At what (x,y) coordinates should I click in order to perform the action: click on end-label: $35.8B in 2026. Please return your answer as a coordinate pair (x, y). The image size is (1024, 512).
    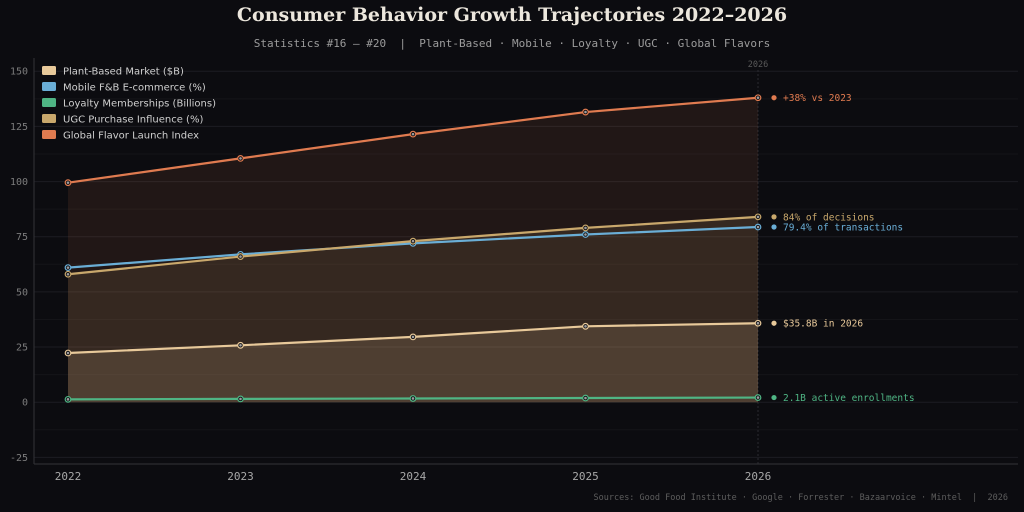
    Looking at the image, I should click on (823, 324).